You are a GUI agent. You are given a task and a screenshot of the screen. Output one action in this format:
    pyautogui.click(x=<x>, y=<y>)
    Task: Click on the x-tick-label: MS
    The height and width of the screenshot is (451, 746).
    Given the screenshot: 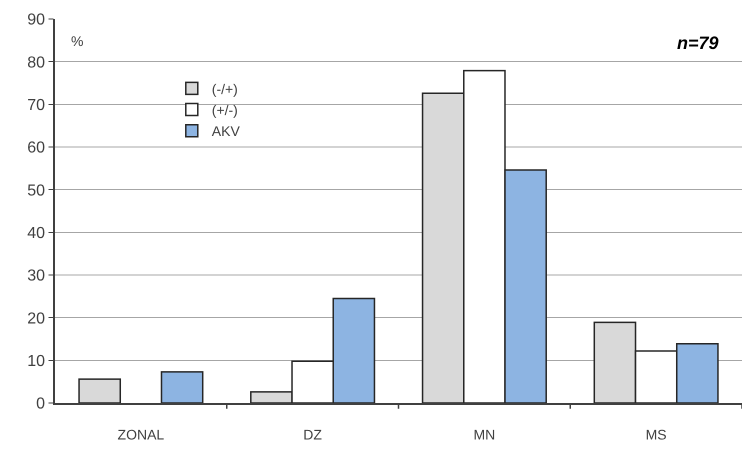 What is the action you would take?
    pyautogui.click(x=656, y=434)
    